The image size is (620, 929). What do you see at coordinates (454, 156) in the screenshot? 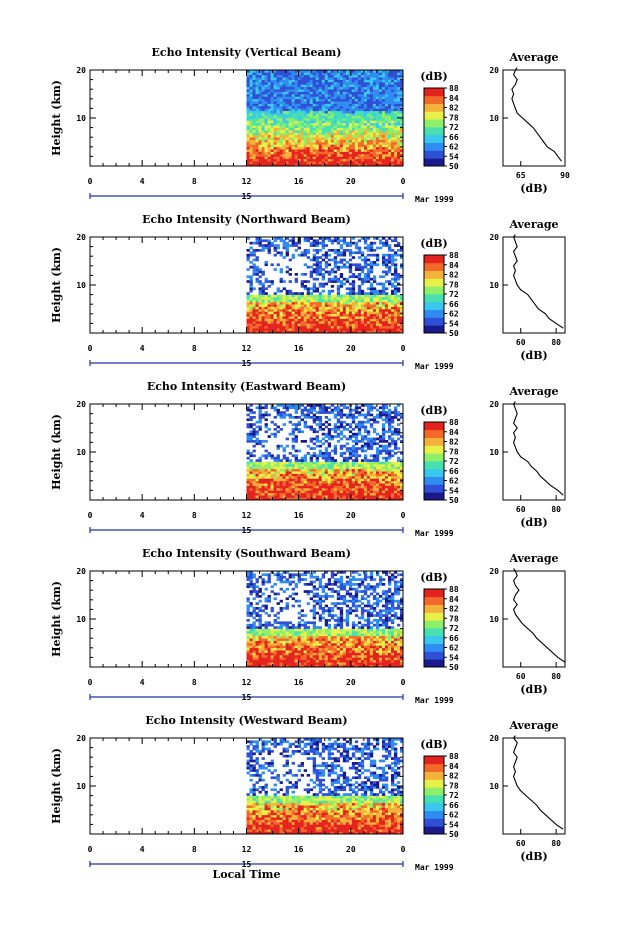
I see `colorbar-tick-label: 54` at bounding box center [454, 156].